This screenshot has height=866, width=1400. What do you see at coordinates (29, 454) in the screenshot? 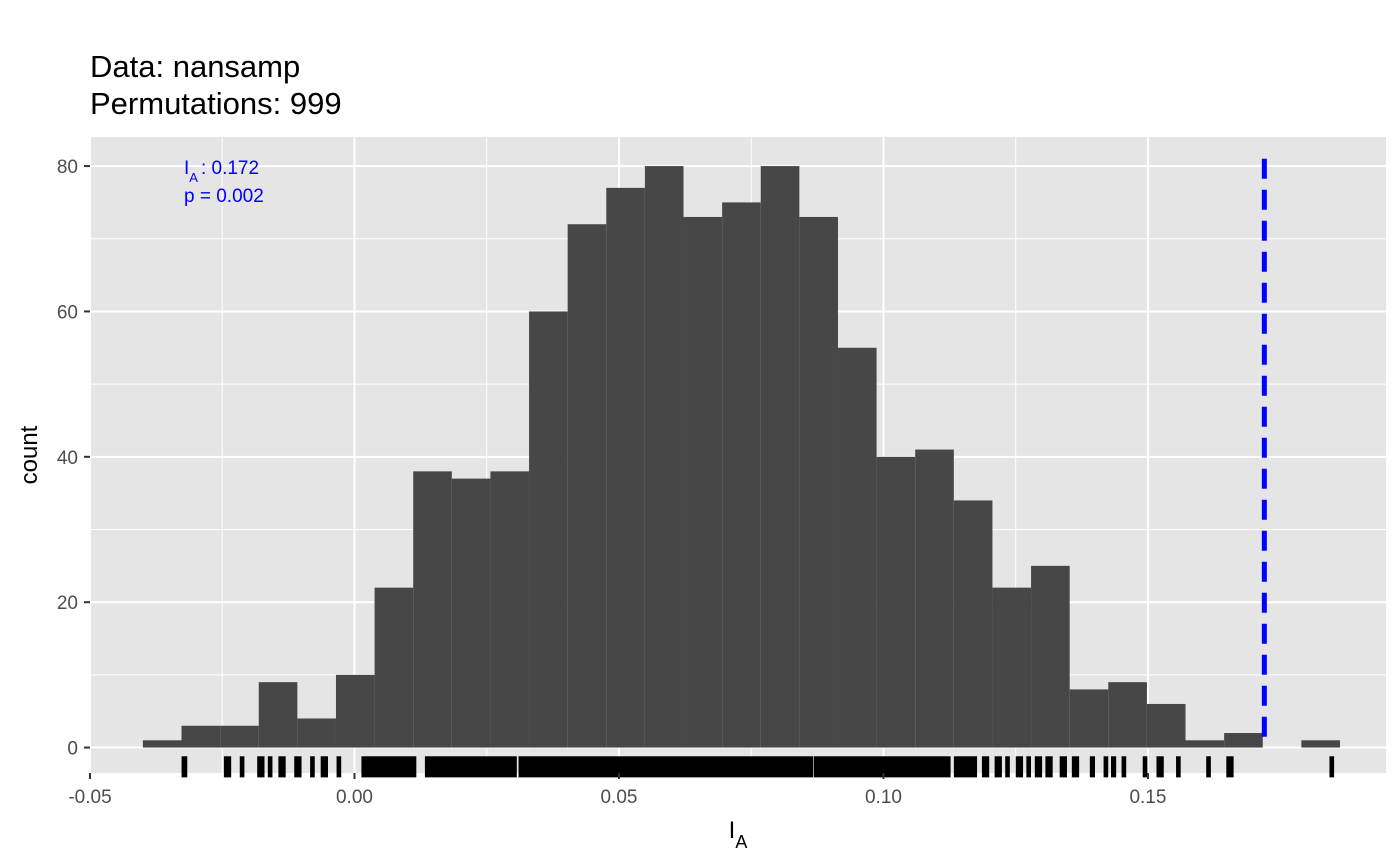
I see `y-axis-label: count` at bounding box center [29, 454].